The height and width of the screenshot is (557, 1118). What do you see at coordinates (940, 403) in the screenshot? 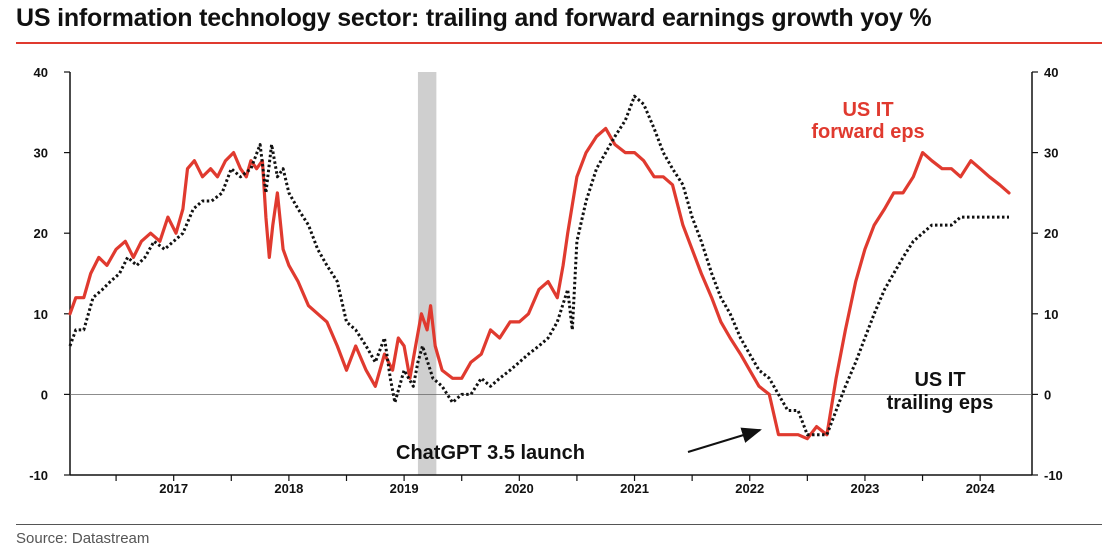
I see `trailing-eps-label-line2: trailing eps` at bounding box center [940, 403].